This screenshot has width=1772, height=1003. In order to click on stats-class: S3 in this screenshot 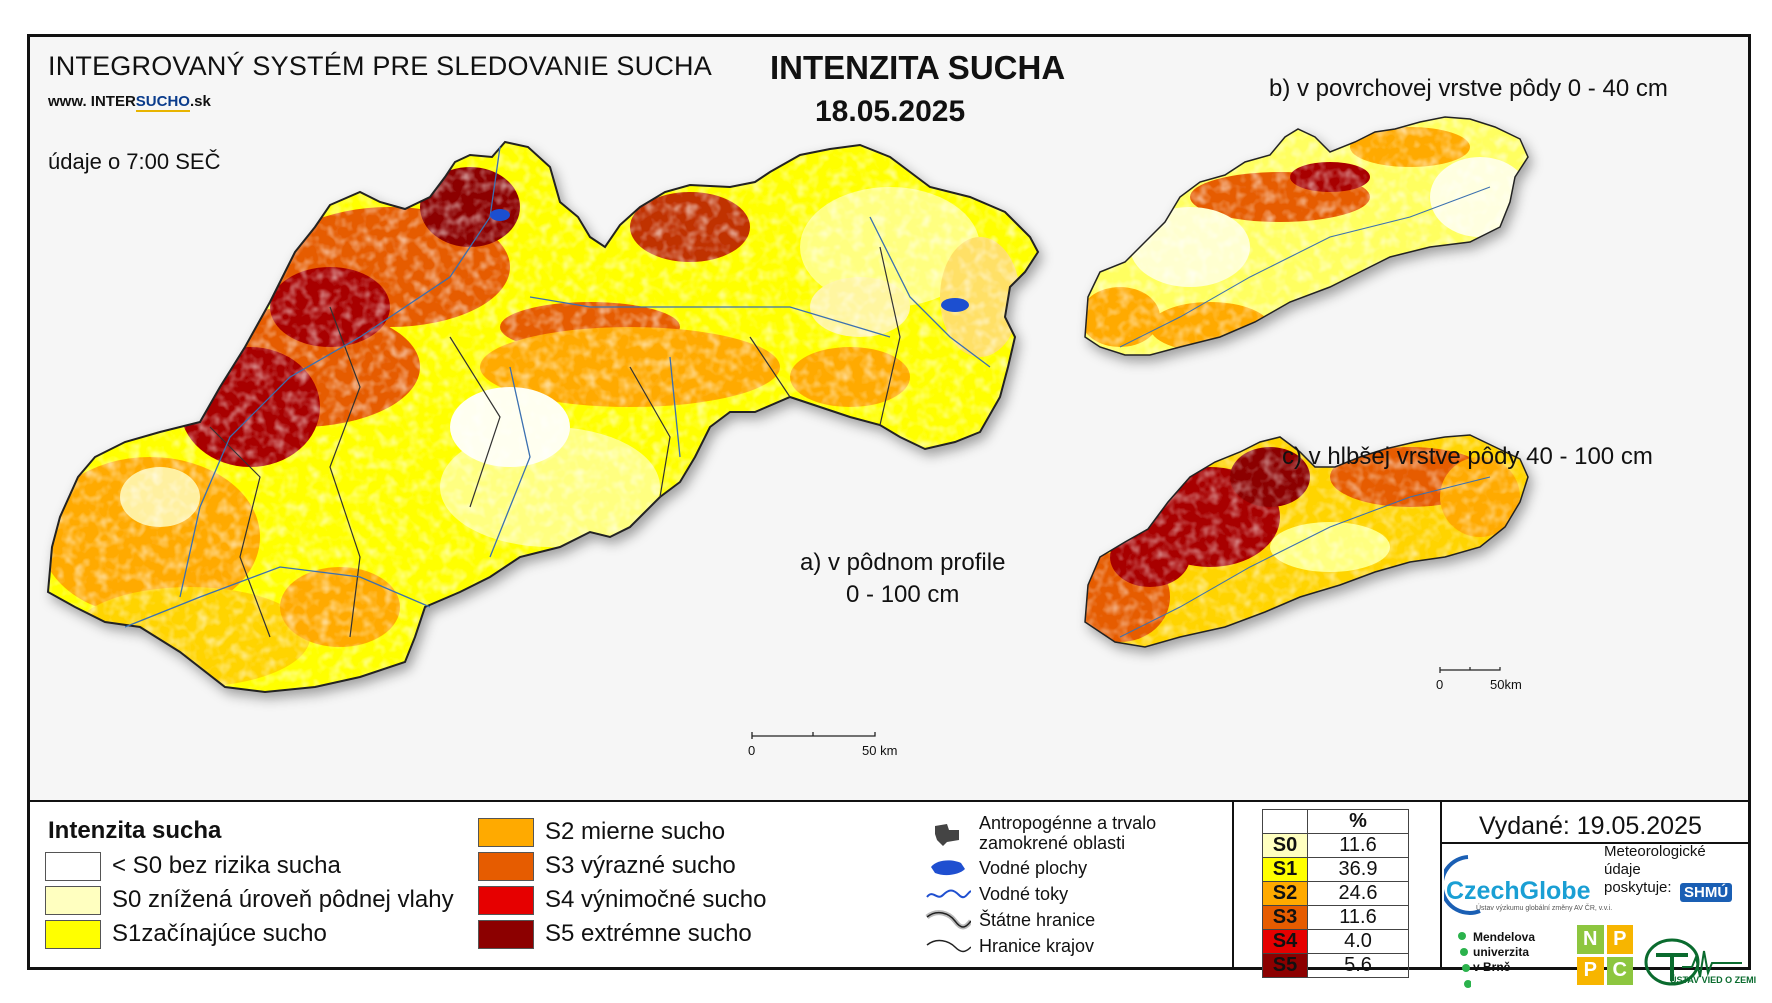, I will do `click(1285, 917)`.